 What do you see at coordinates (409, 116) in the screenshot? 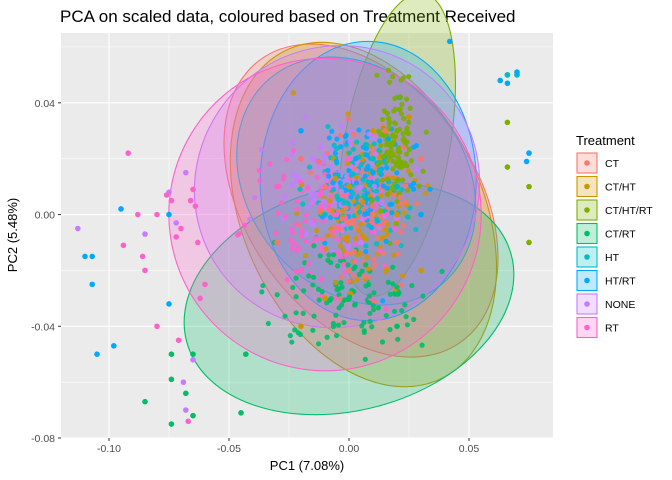
I see `point-ct-ht` at bounding box center [409, 116].